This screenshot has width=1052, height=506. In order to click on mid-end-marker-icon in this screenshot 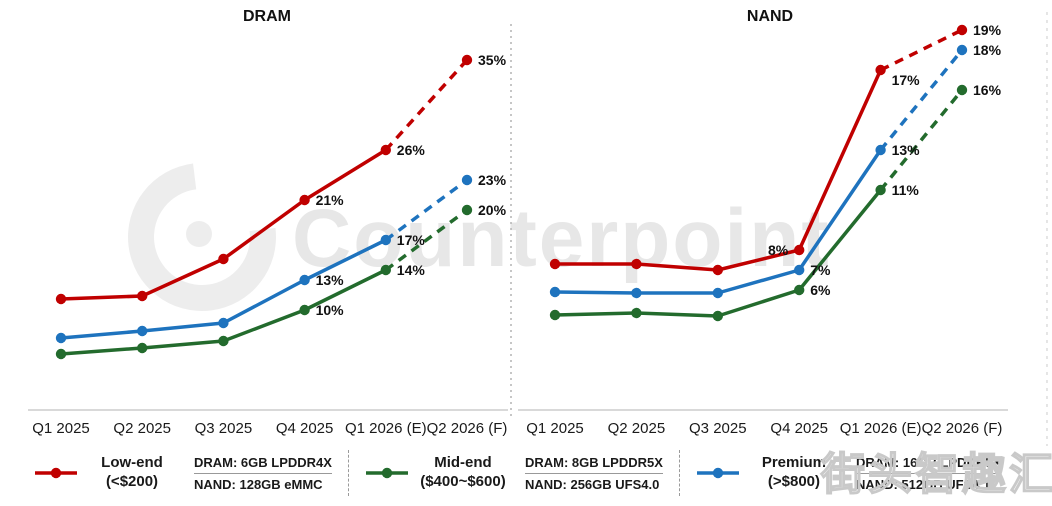, I will do `click(387, 473)`.